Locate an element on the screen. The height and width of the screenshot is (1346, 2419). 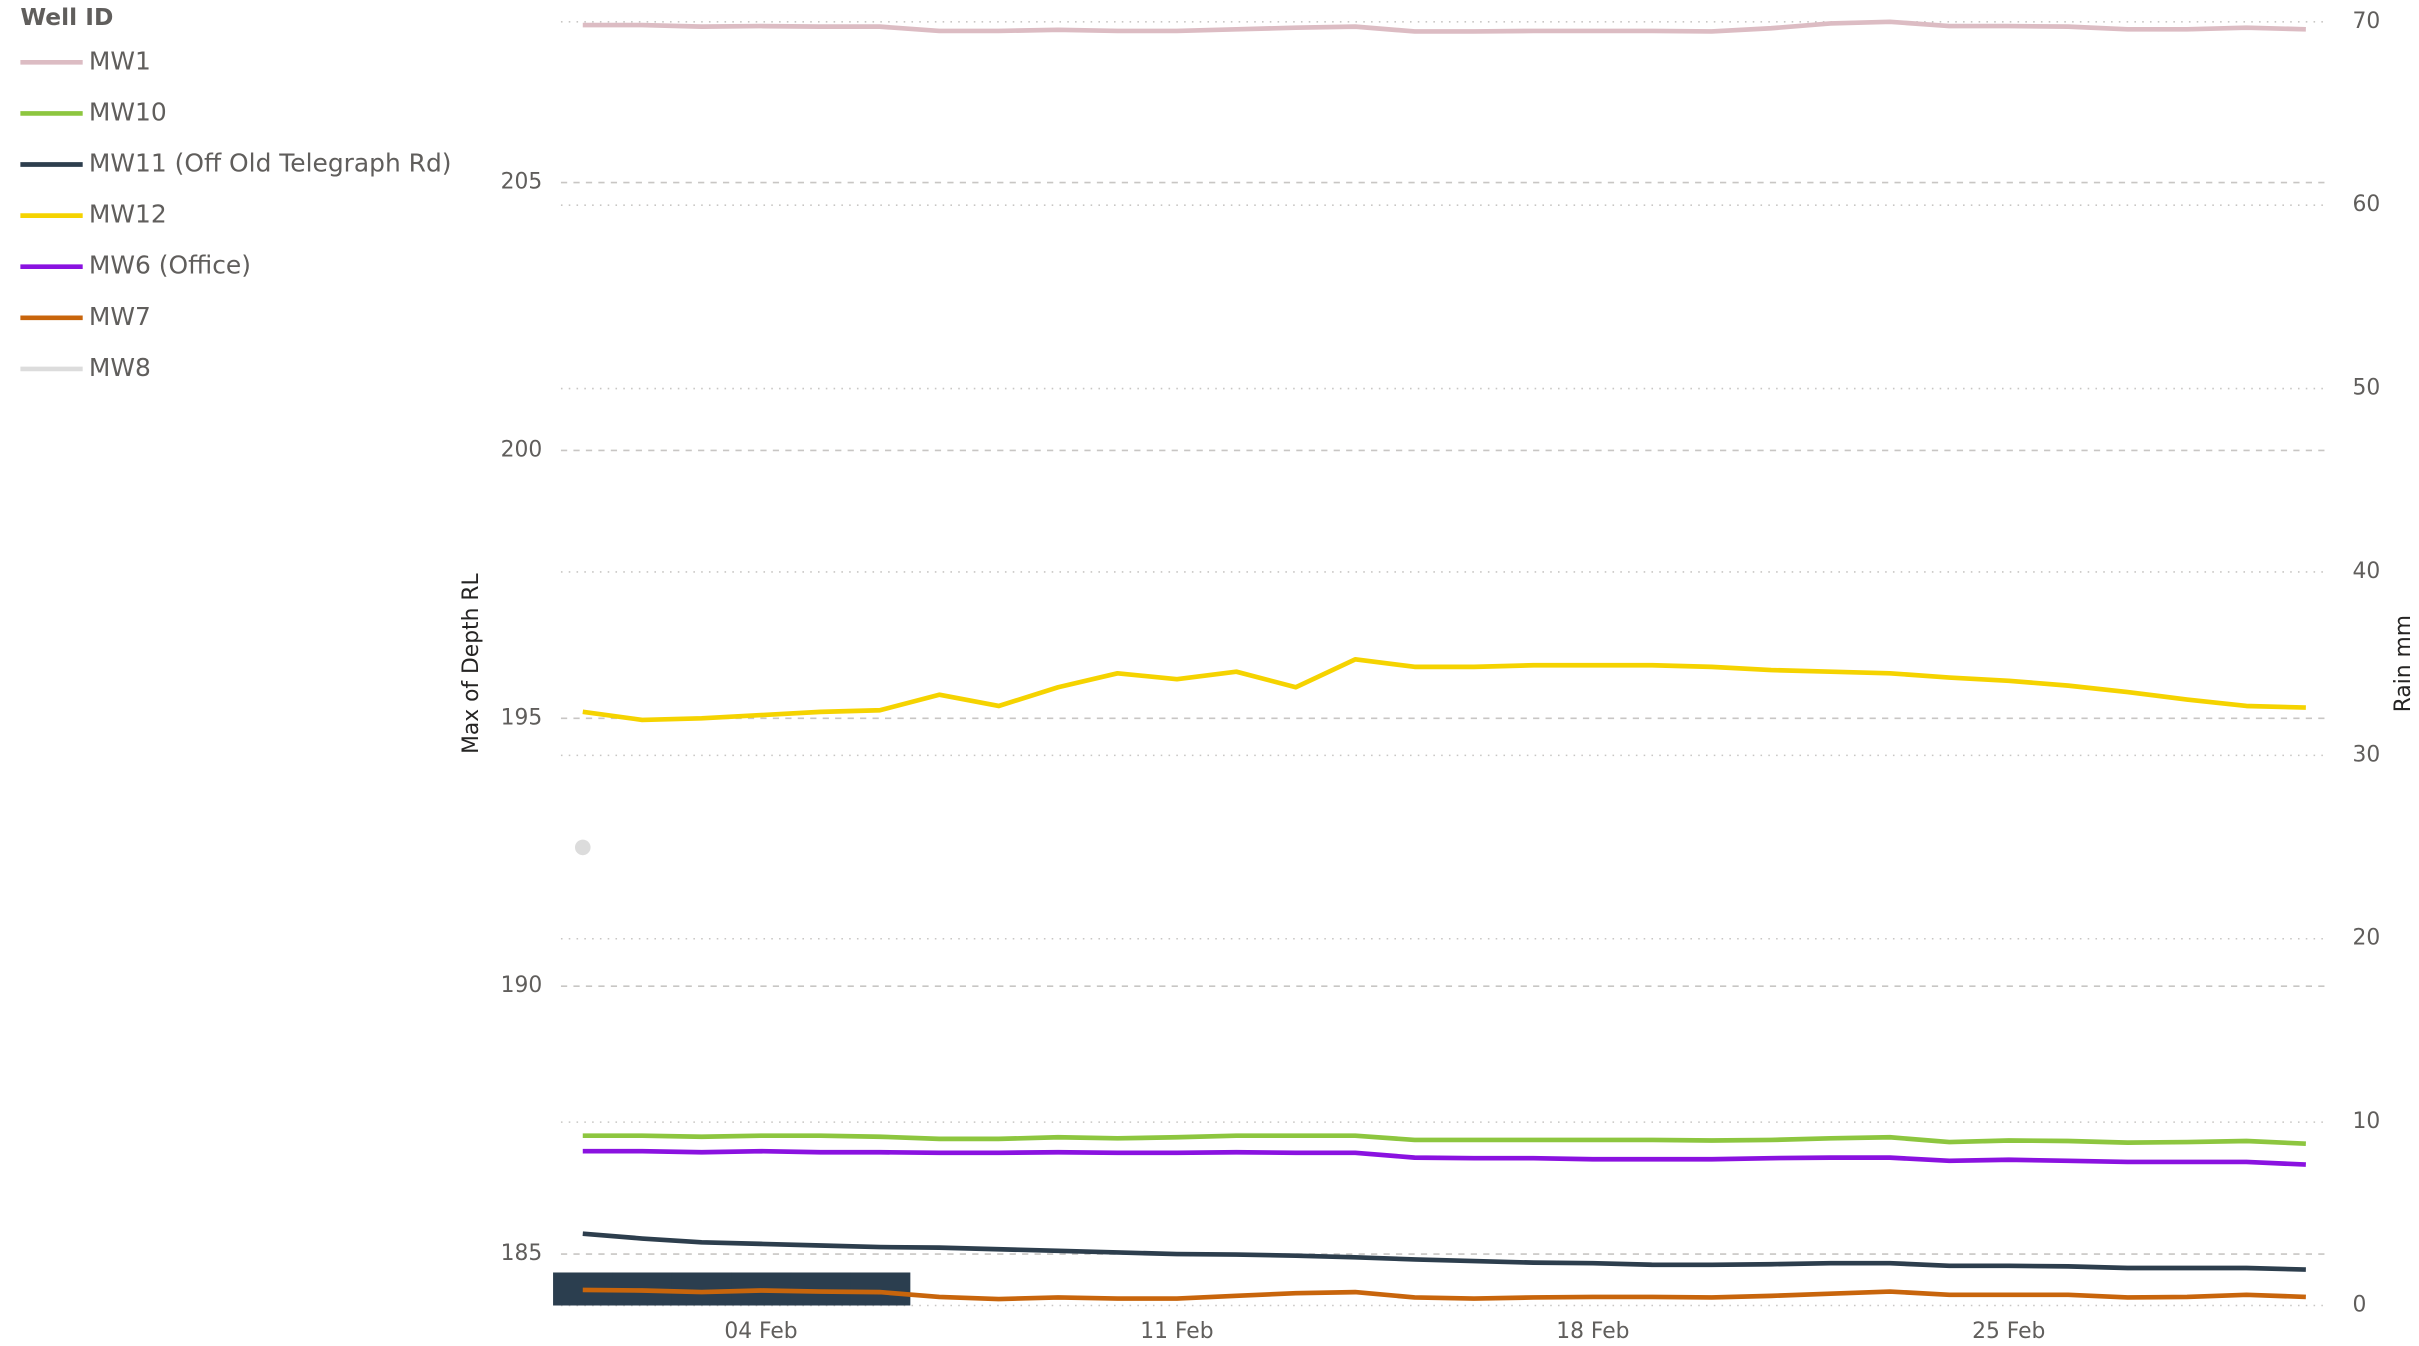
y-tick-label: 185 is located at coordinates (522, 1253).